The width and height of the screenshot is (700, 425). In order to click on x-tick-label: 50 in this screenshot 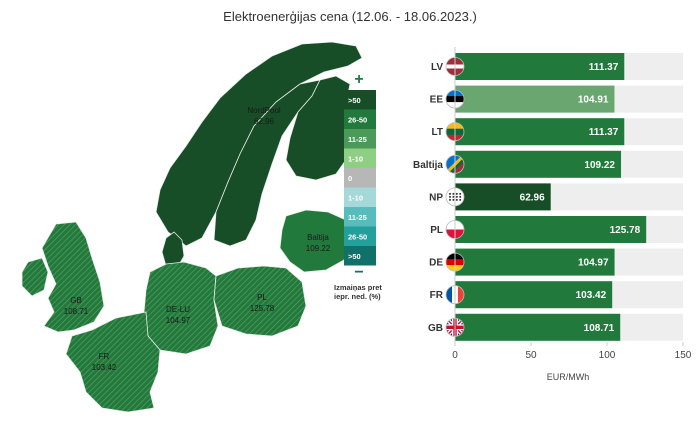, I will do `click(531, 355)`.